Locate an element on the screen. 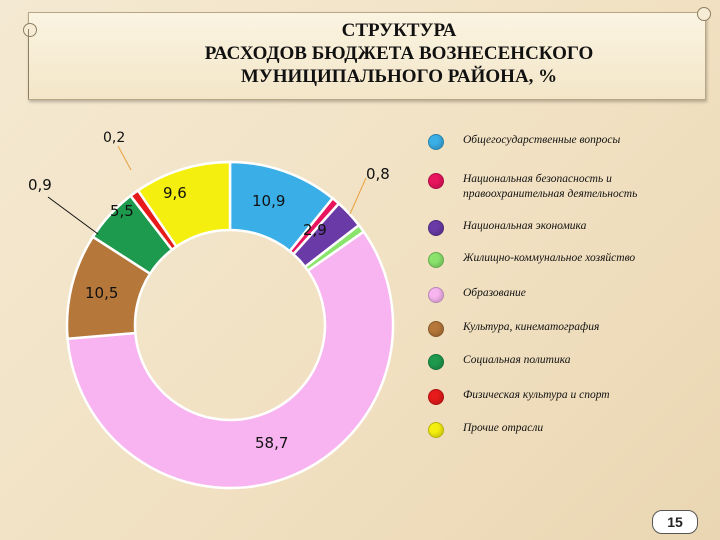  legend-label: Прочие отрасли is located at coordinates (503, 428).